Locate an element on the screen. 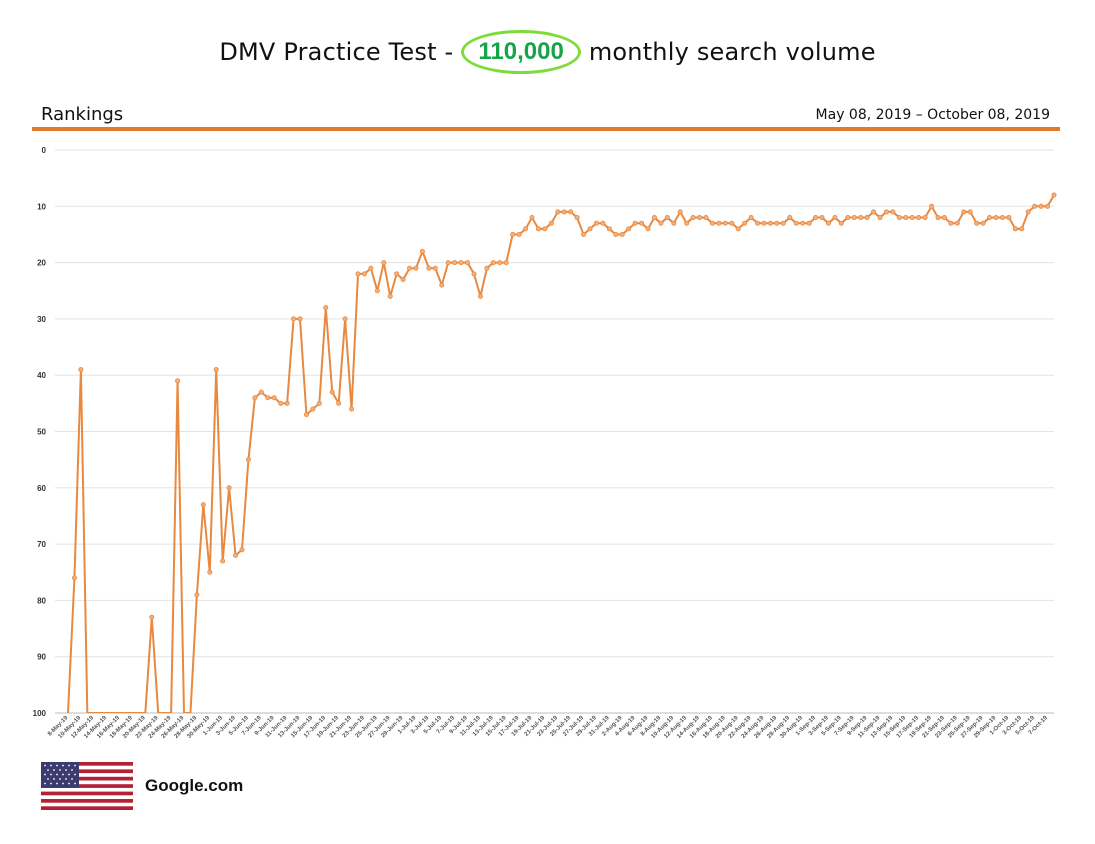 The height and width of the screenshot is (844, 1095). y-tick-label: 70 is located at coordinates (41, 544).